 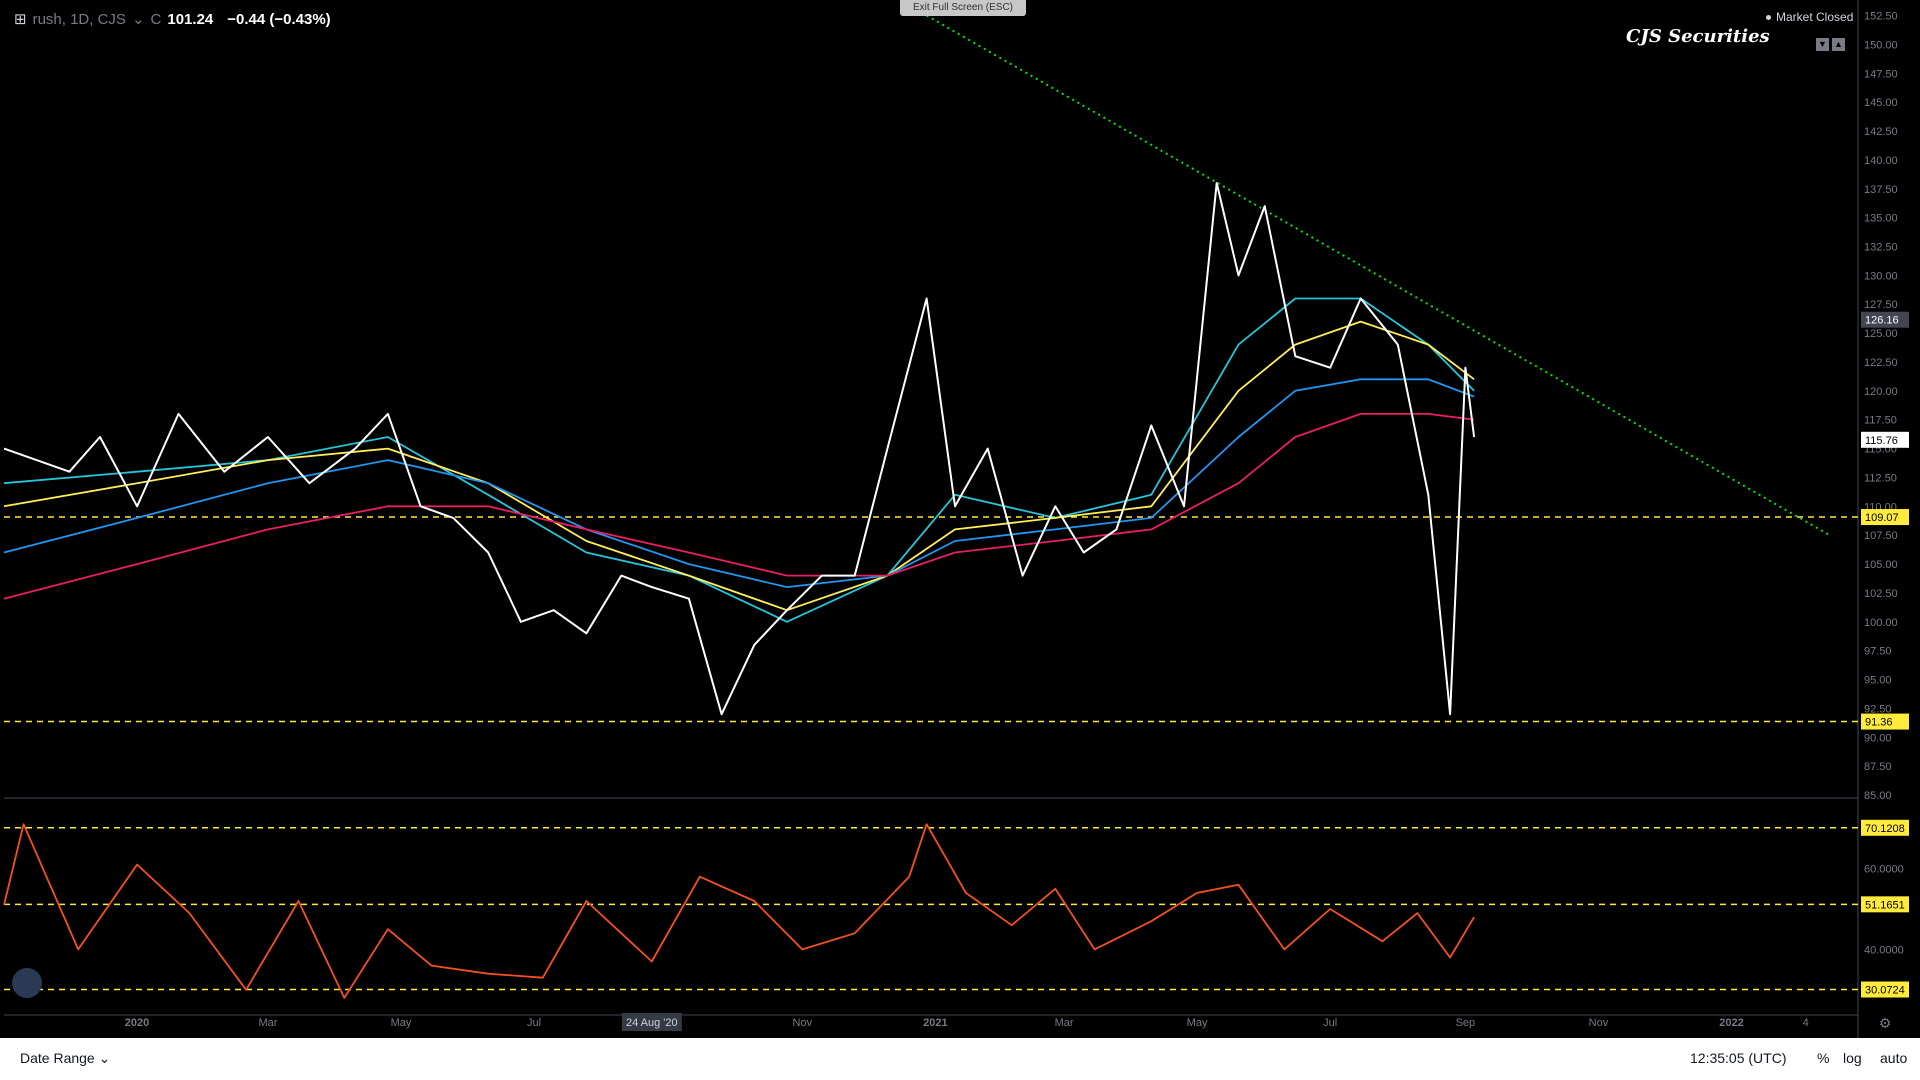 I want to click on close-prefix: C, so click(x=156, y=19).